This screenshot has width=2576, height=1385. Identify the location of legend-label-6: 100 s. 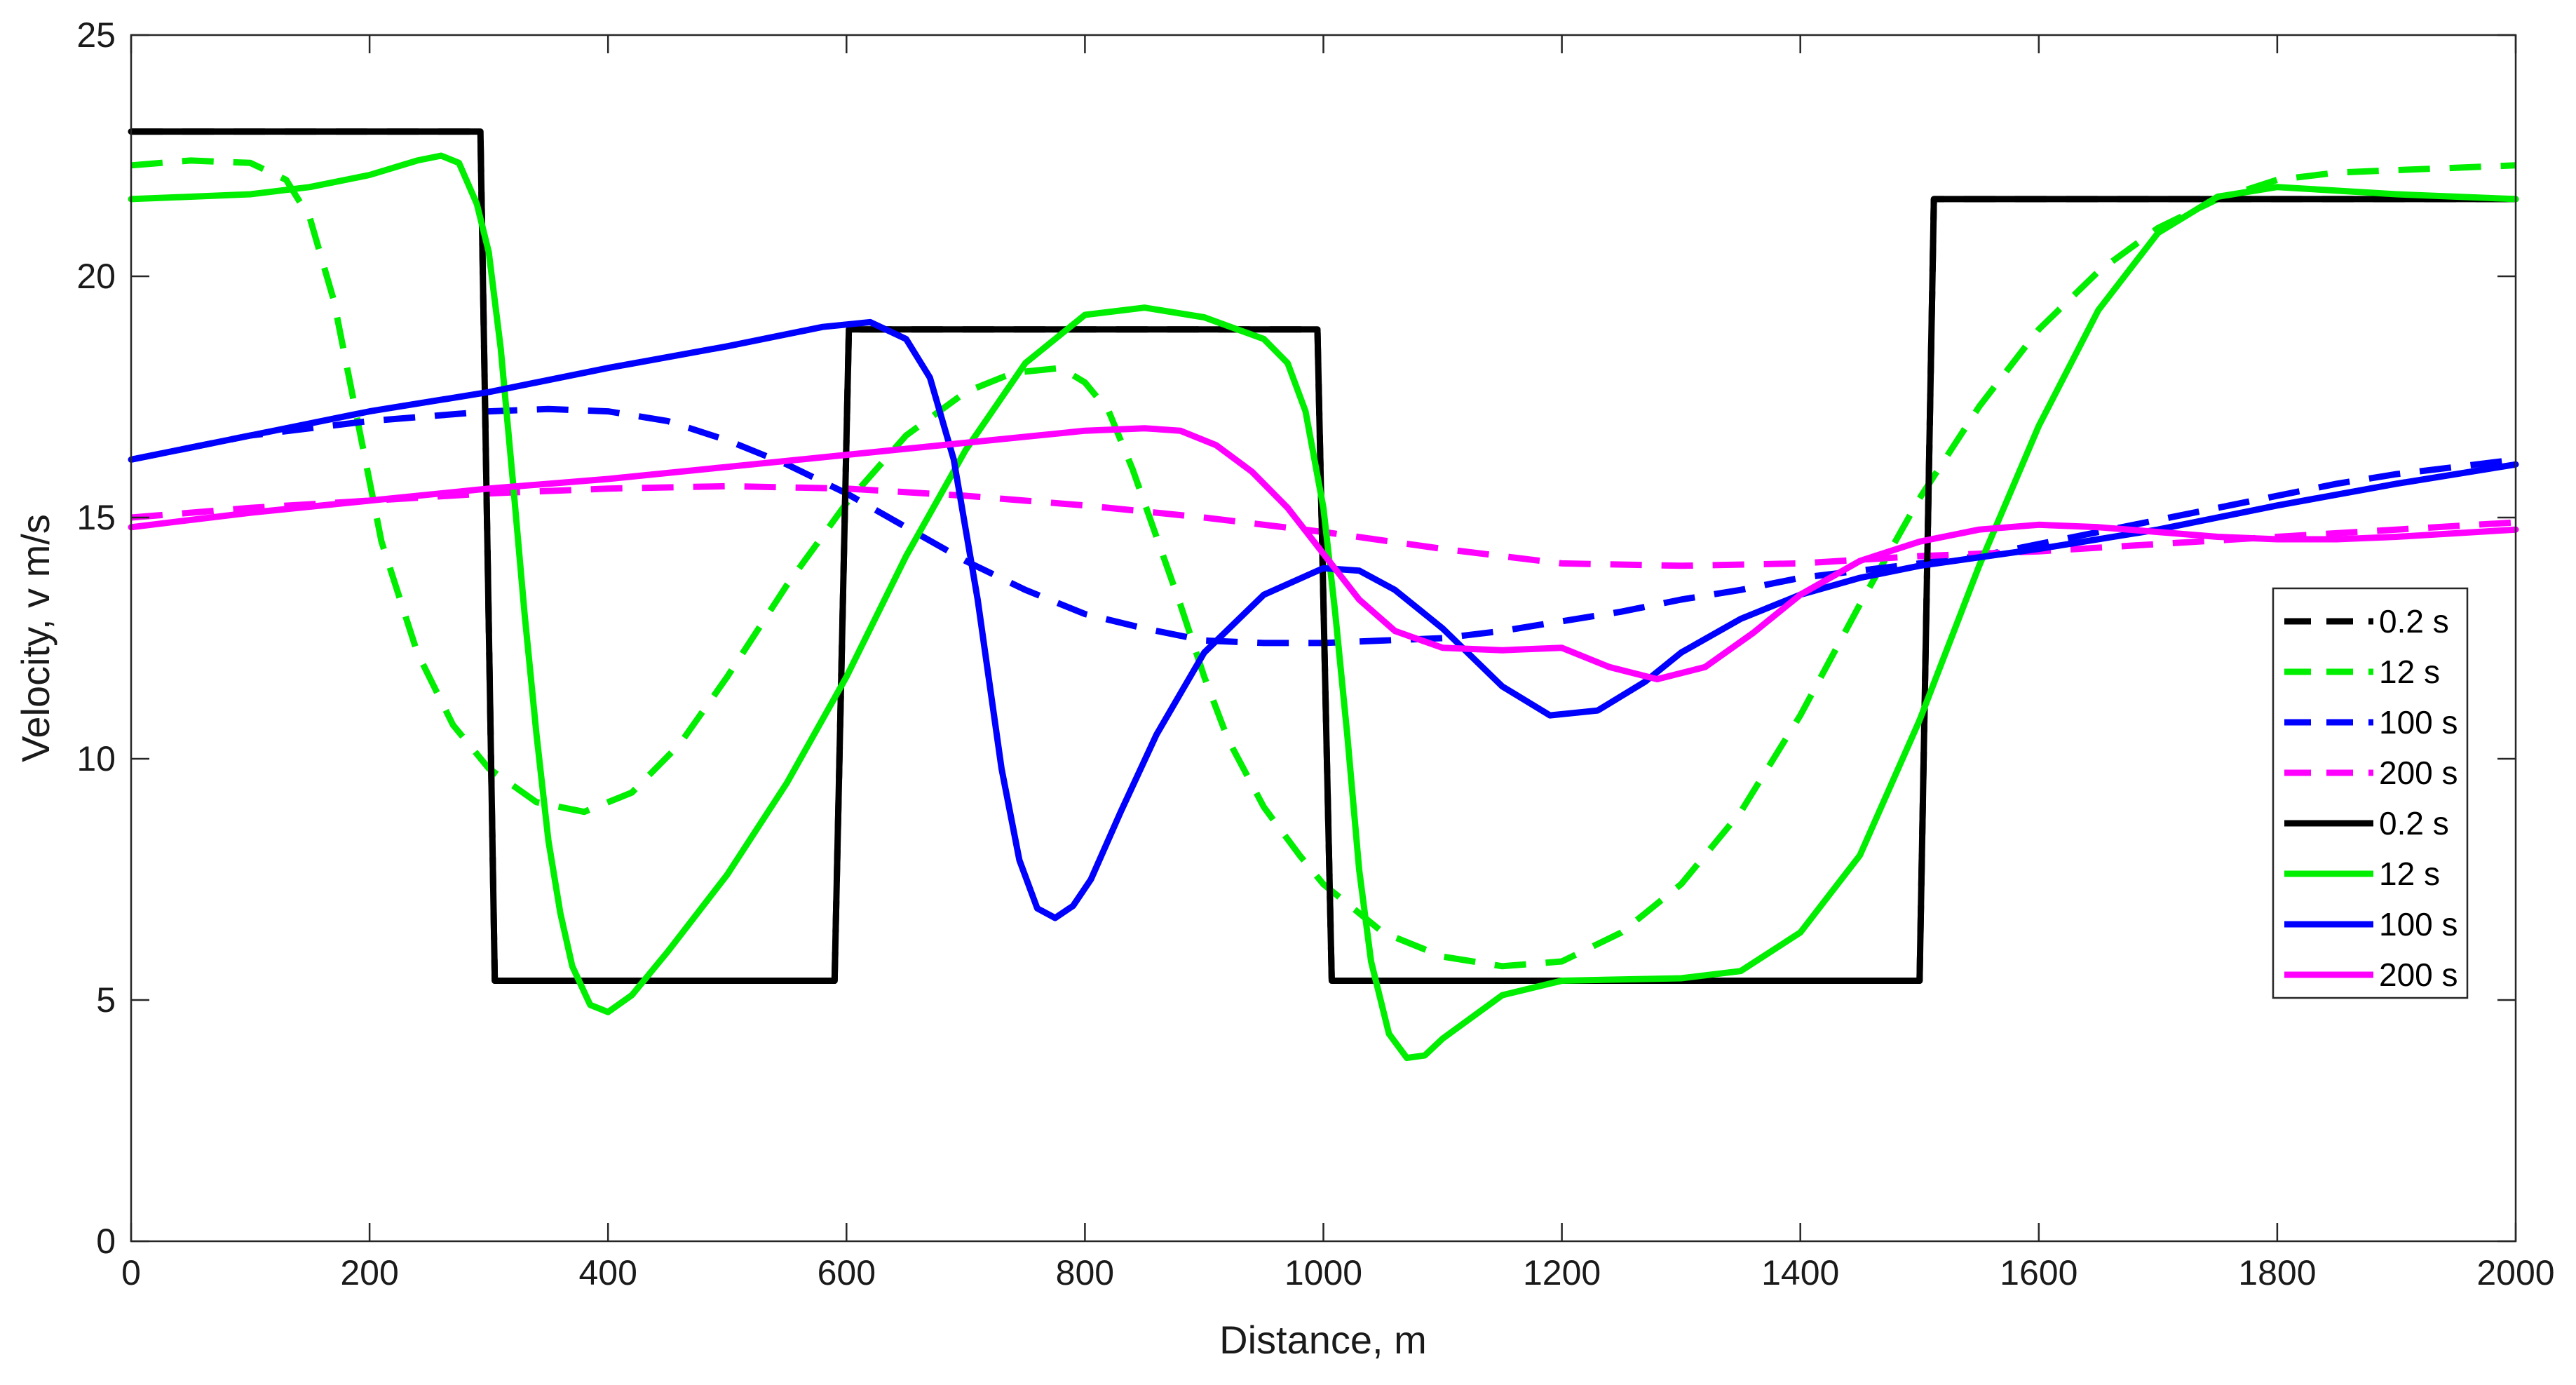
(2418, 924).